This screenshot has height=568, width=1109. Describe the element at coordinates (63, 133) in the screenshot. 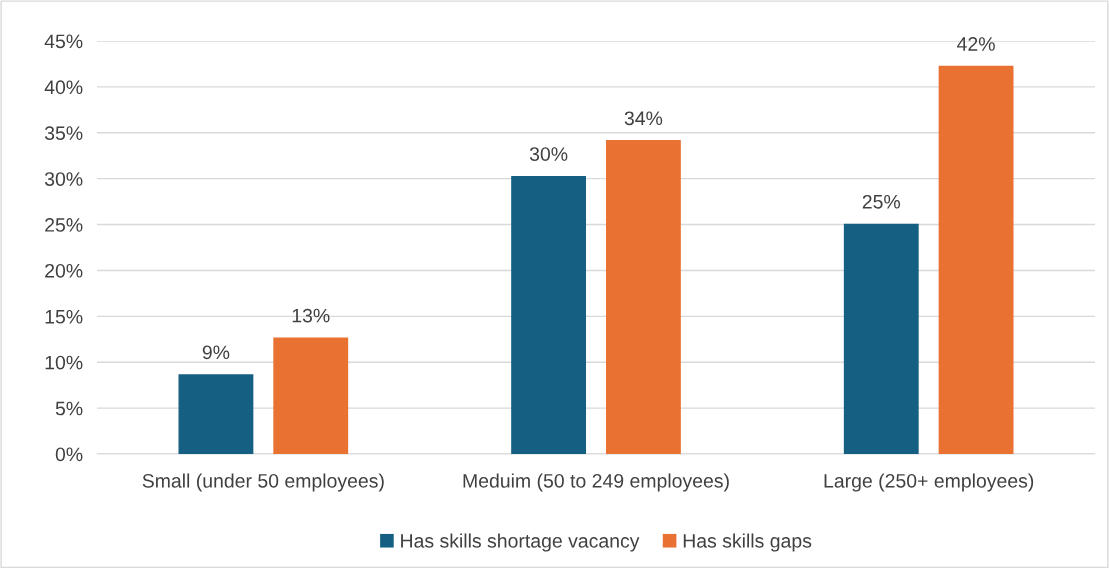

I see `y-tick-label: 35%` at that location.